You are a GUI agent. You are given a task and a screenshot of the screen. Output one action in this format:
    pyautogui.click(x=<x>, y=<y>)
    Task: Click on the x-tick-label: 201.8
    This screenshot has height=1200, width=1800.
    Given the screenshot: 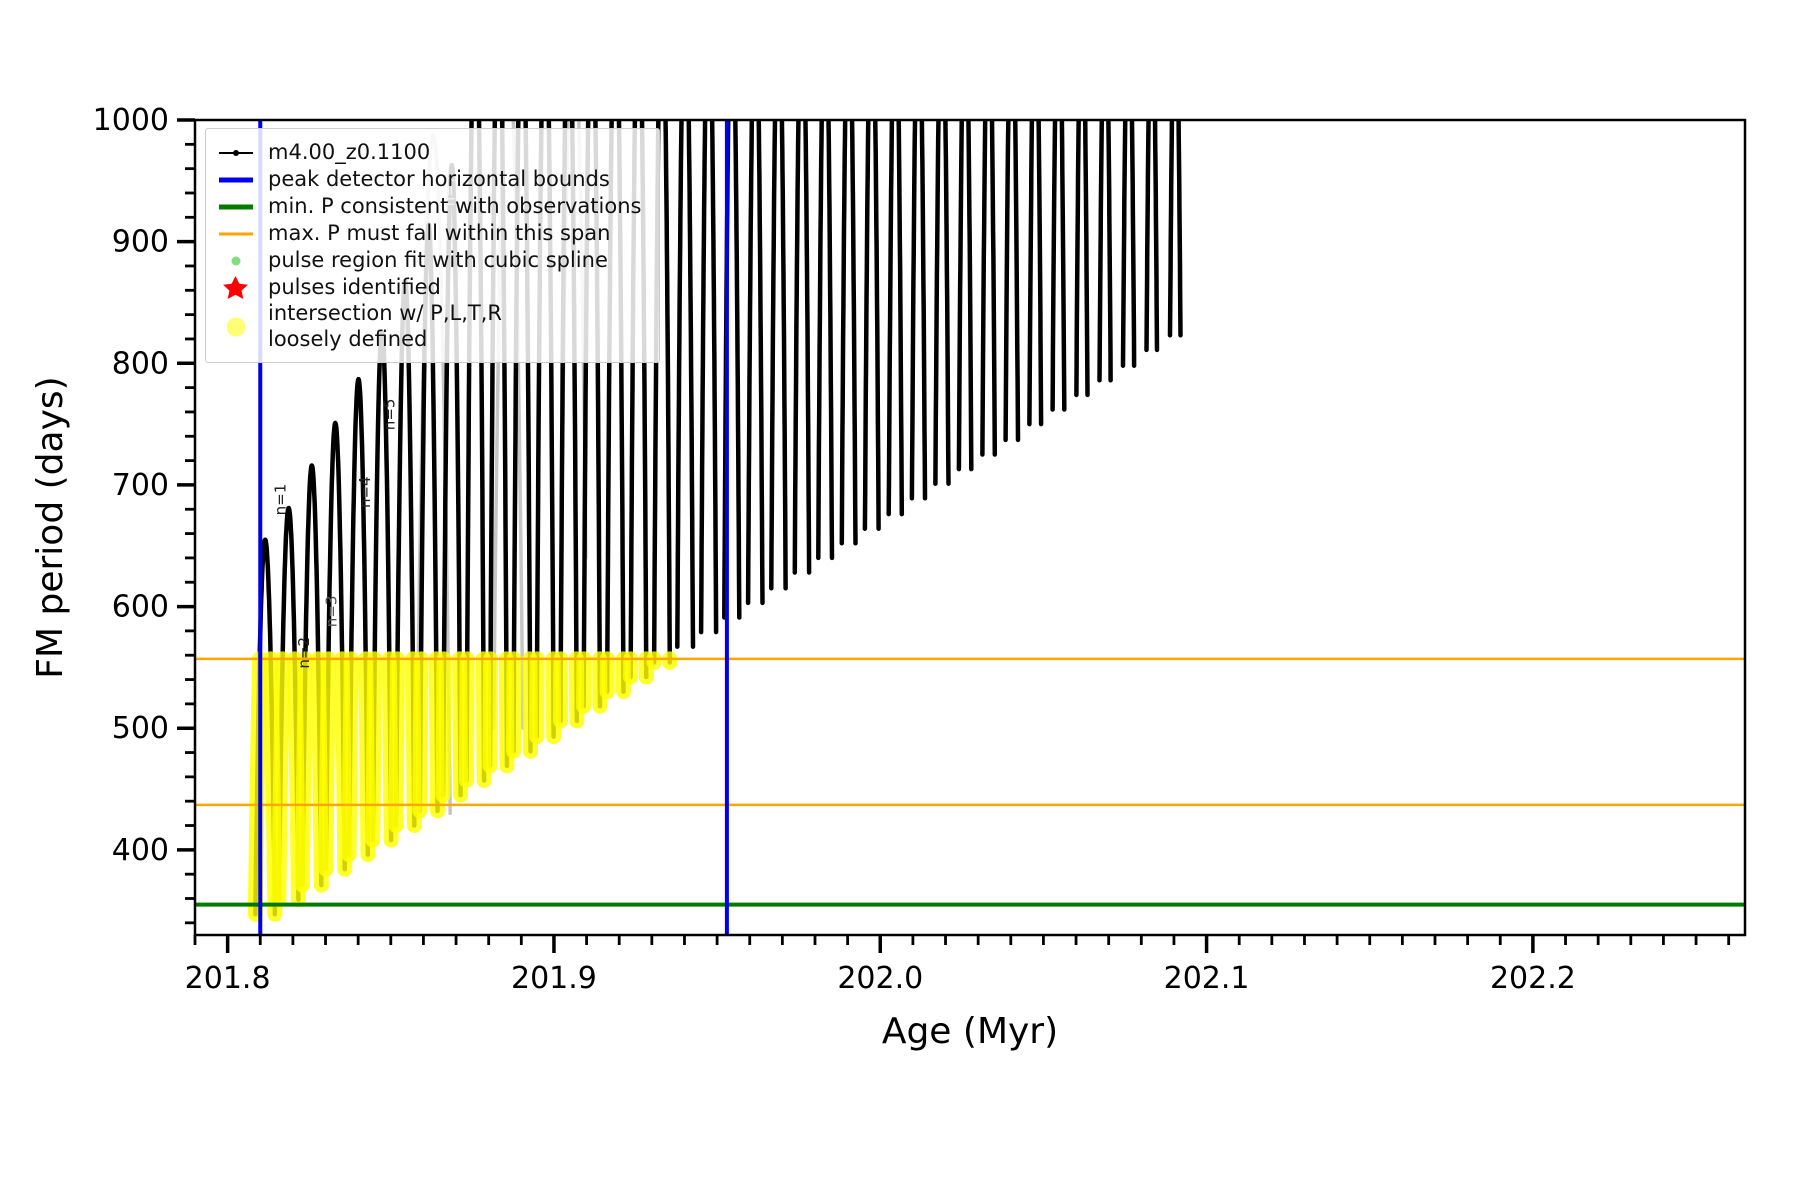 What is the action you would take?
    pyautogui.click(x=228, y=978)
    